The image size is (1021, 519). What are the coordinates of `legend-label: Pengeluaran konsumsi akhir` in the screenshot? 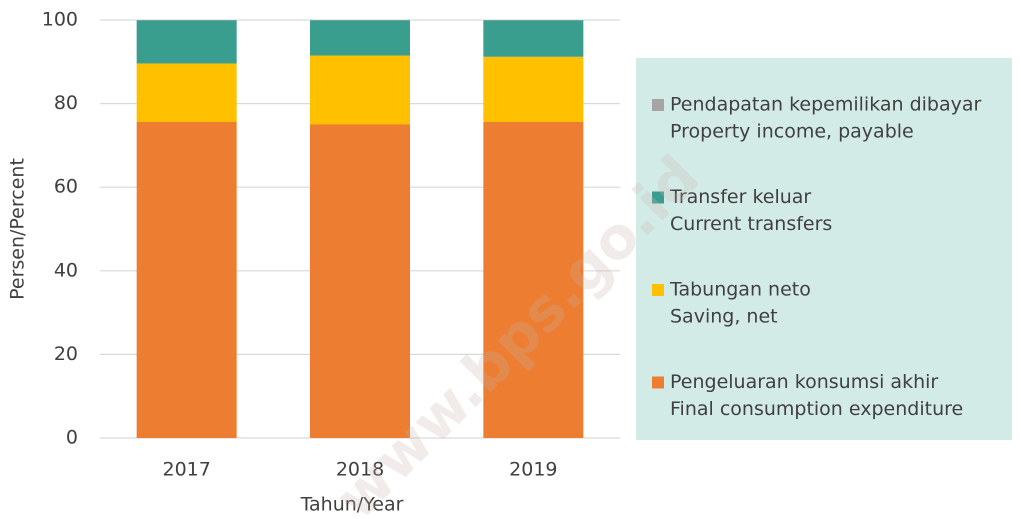 It's located at (804, 382).